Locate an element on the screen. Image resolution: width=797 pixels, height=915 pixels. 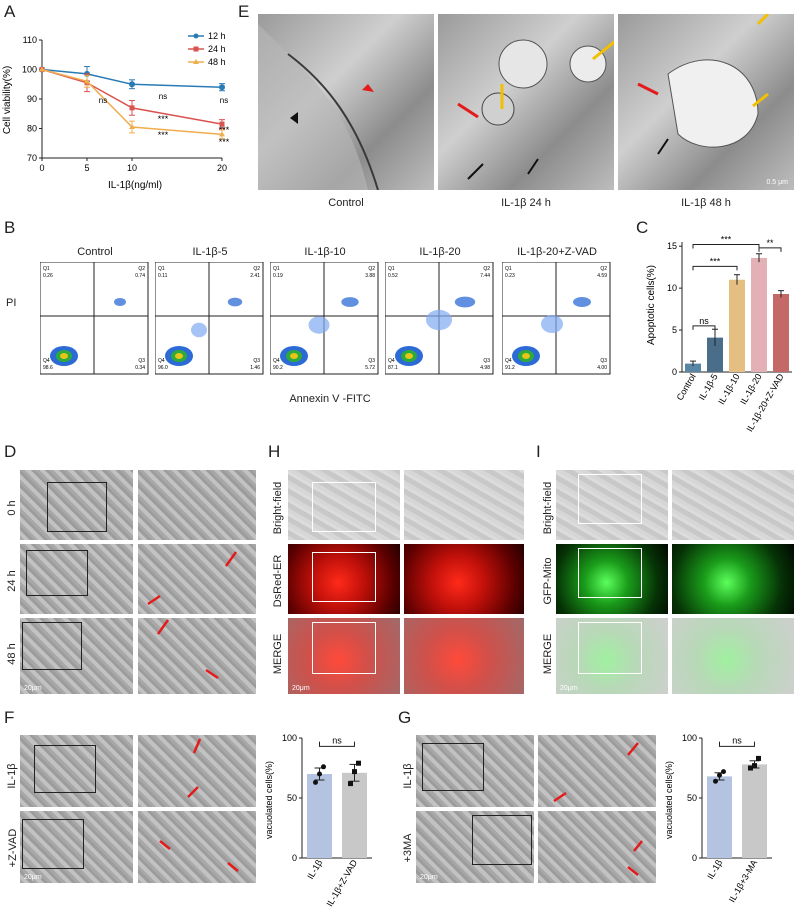
flow-title: Control is located at coordinates (95, 252).